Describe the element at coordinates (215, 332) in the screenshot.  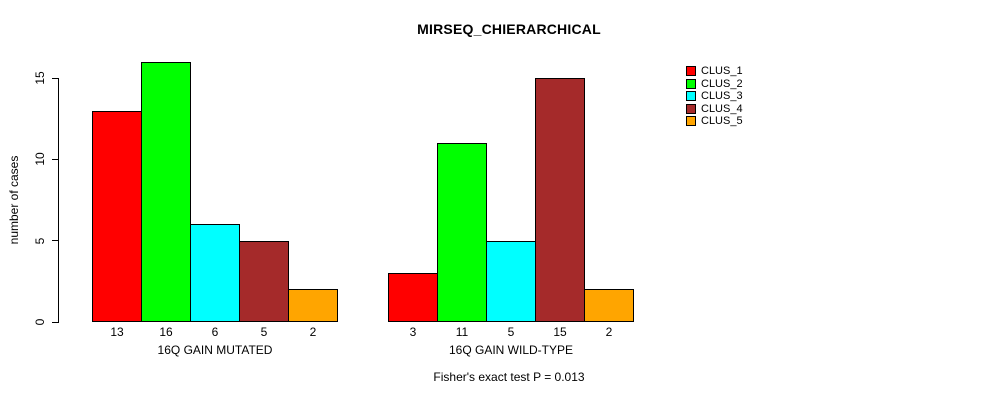
I see `bar-value-label: 6` at that location.